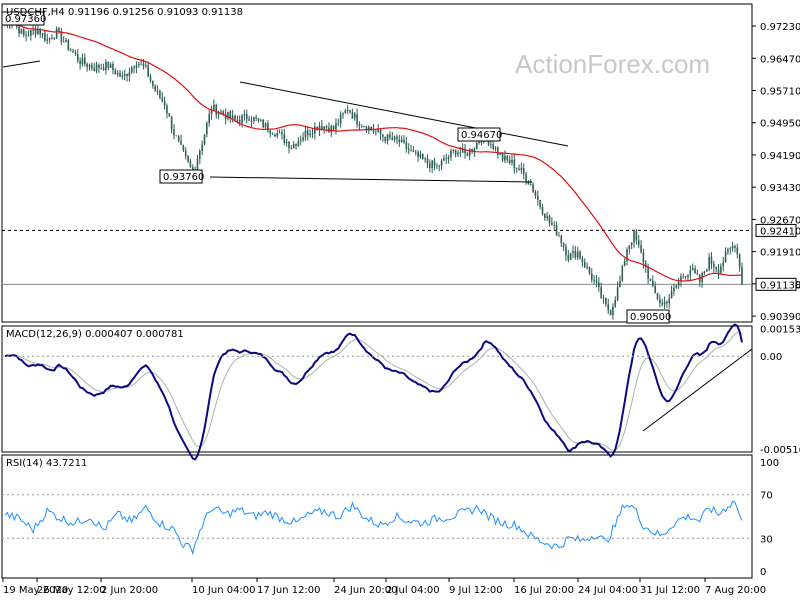  I want to click on price-tick-label: 0.92670, so click(780, 220).